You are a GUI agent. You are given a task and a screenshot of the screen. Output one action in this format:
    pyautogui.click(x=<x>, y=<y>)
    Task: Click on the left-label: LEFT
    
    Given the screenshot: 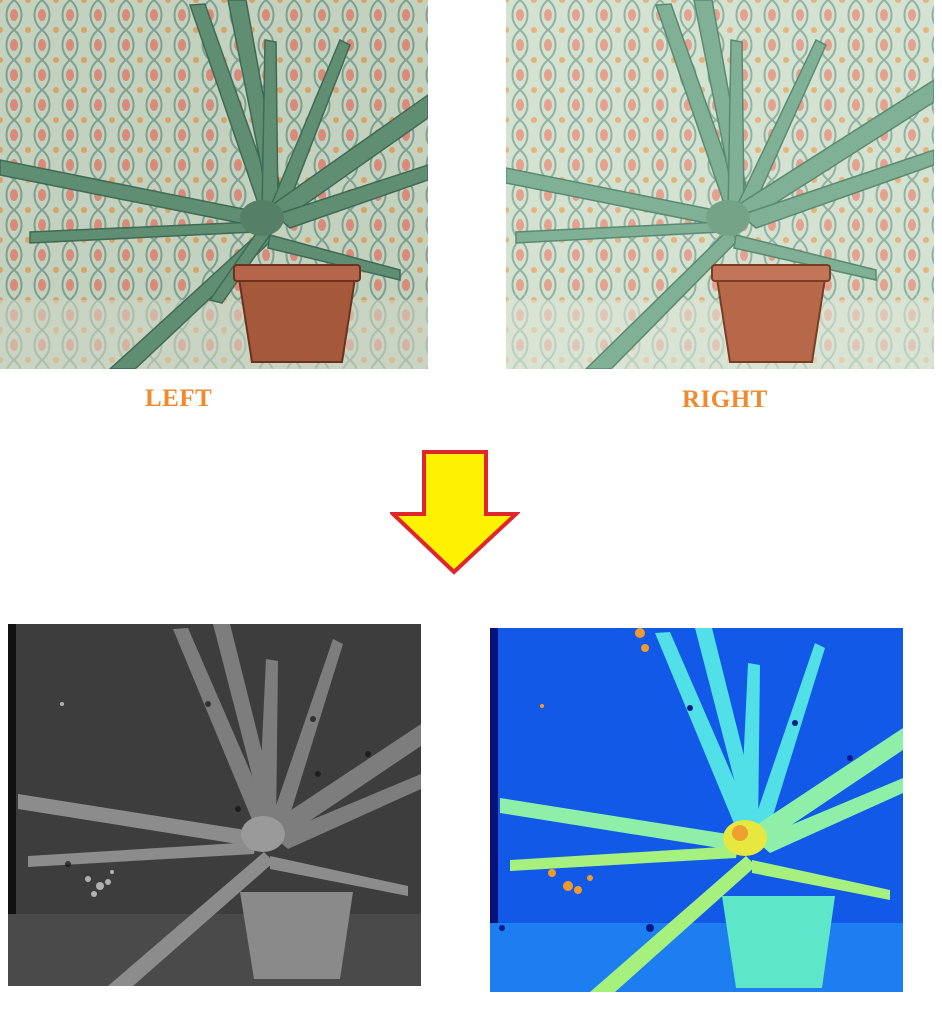 What is the action you would take?
    pyautogui.click(x=179, y=398)
    